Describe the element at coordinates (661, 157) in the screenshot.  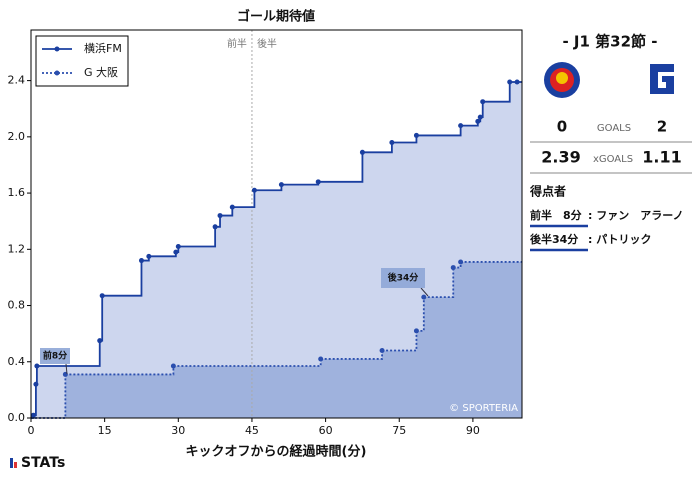
I see `away-xg: 1.11` at that location.